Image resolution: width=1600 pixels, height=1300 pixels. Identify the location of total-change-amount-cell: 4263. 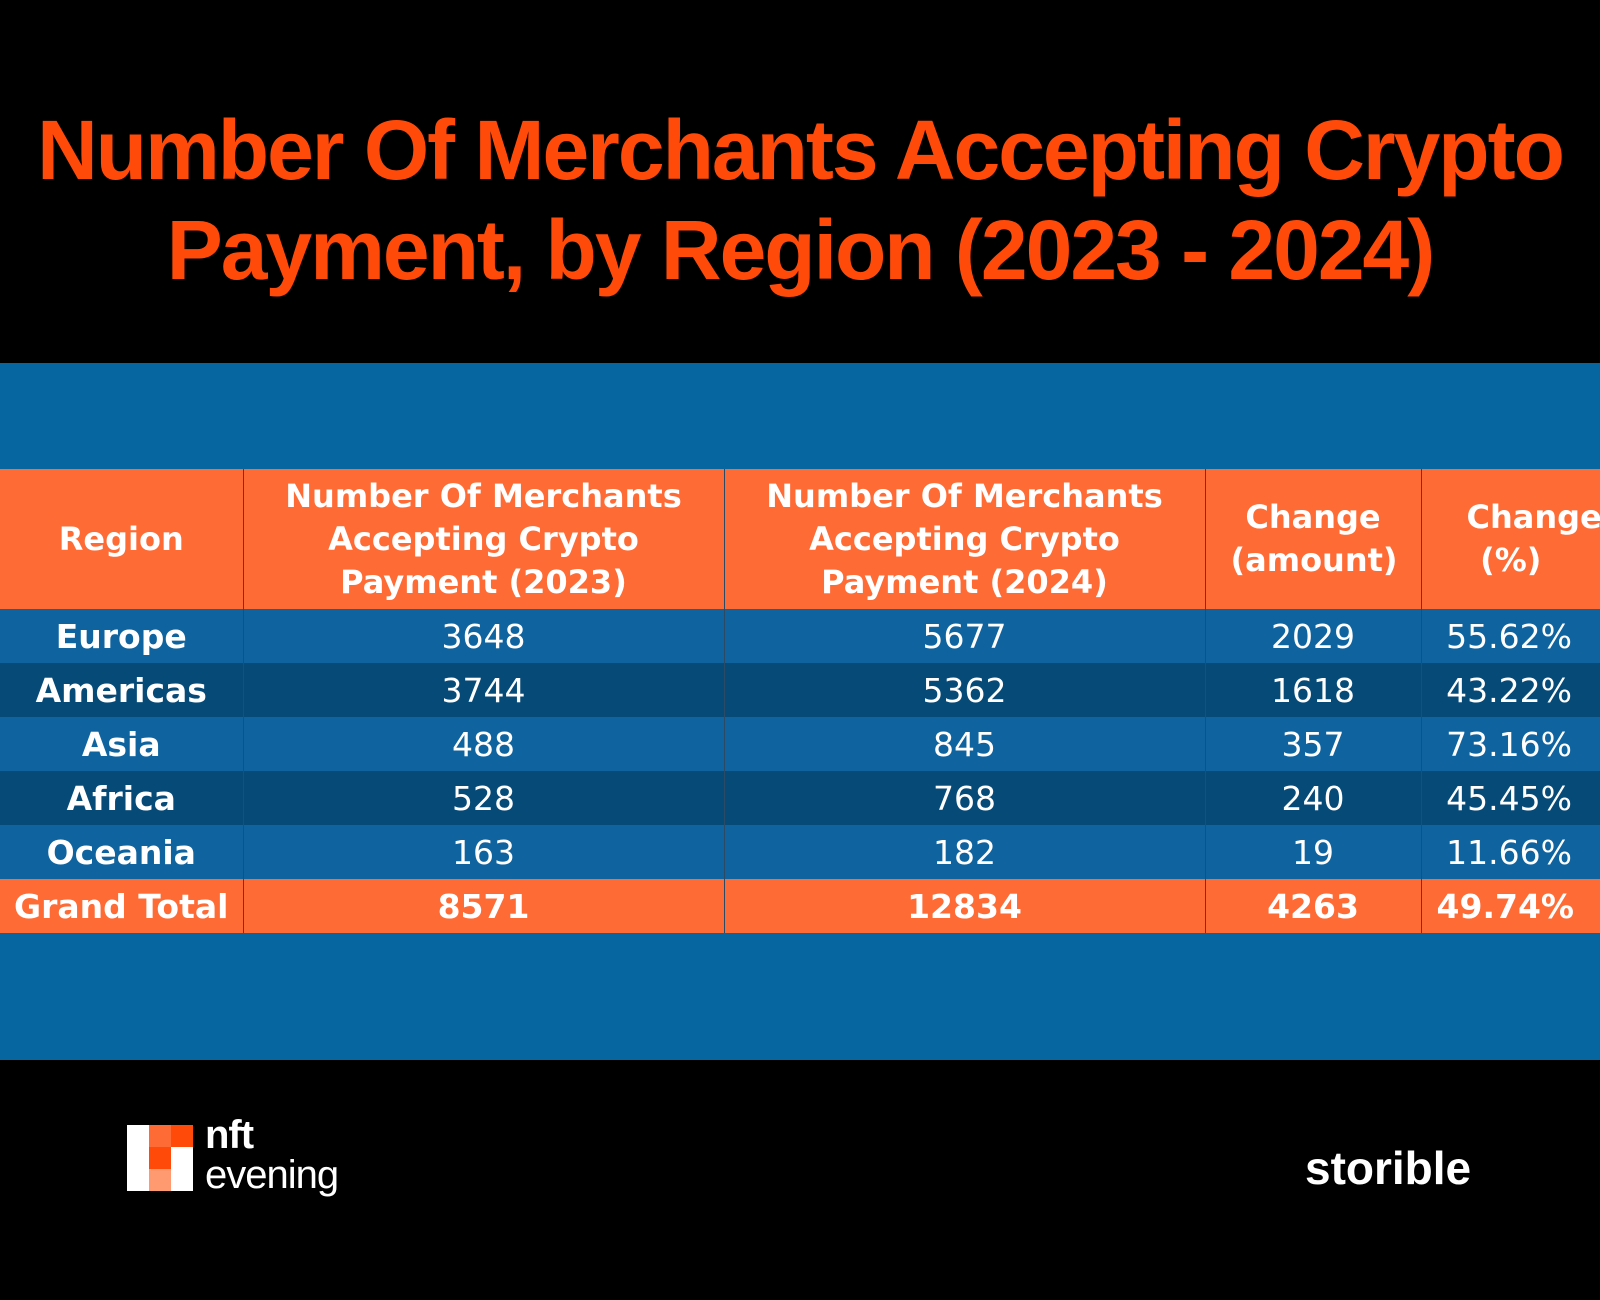
(1313, 906).